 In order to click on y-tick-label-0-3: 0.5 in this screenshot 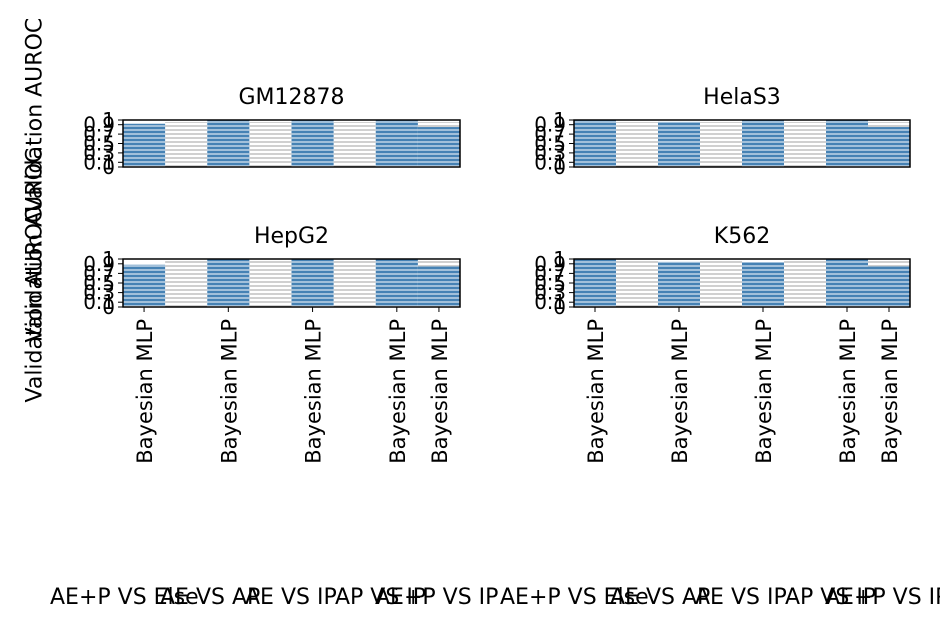, I will do `click(99, 144)`.